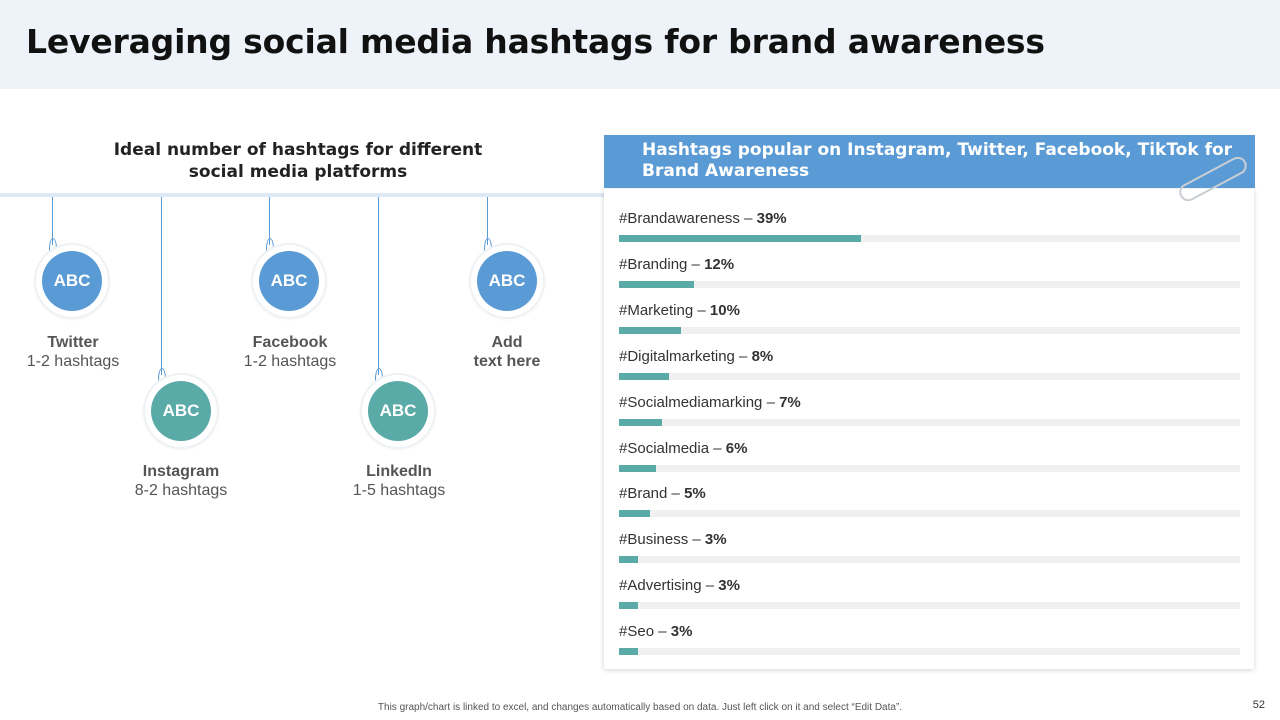  Describe the element at coordinates (677, 356) in the screenshot. I see `bar-category: #Digitalmarketing` at that location.